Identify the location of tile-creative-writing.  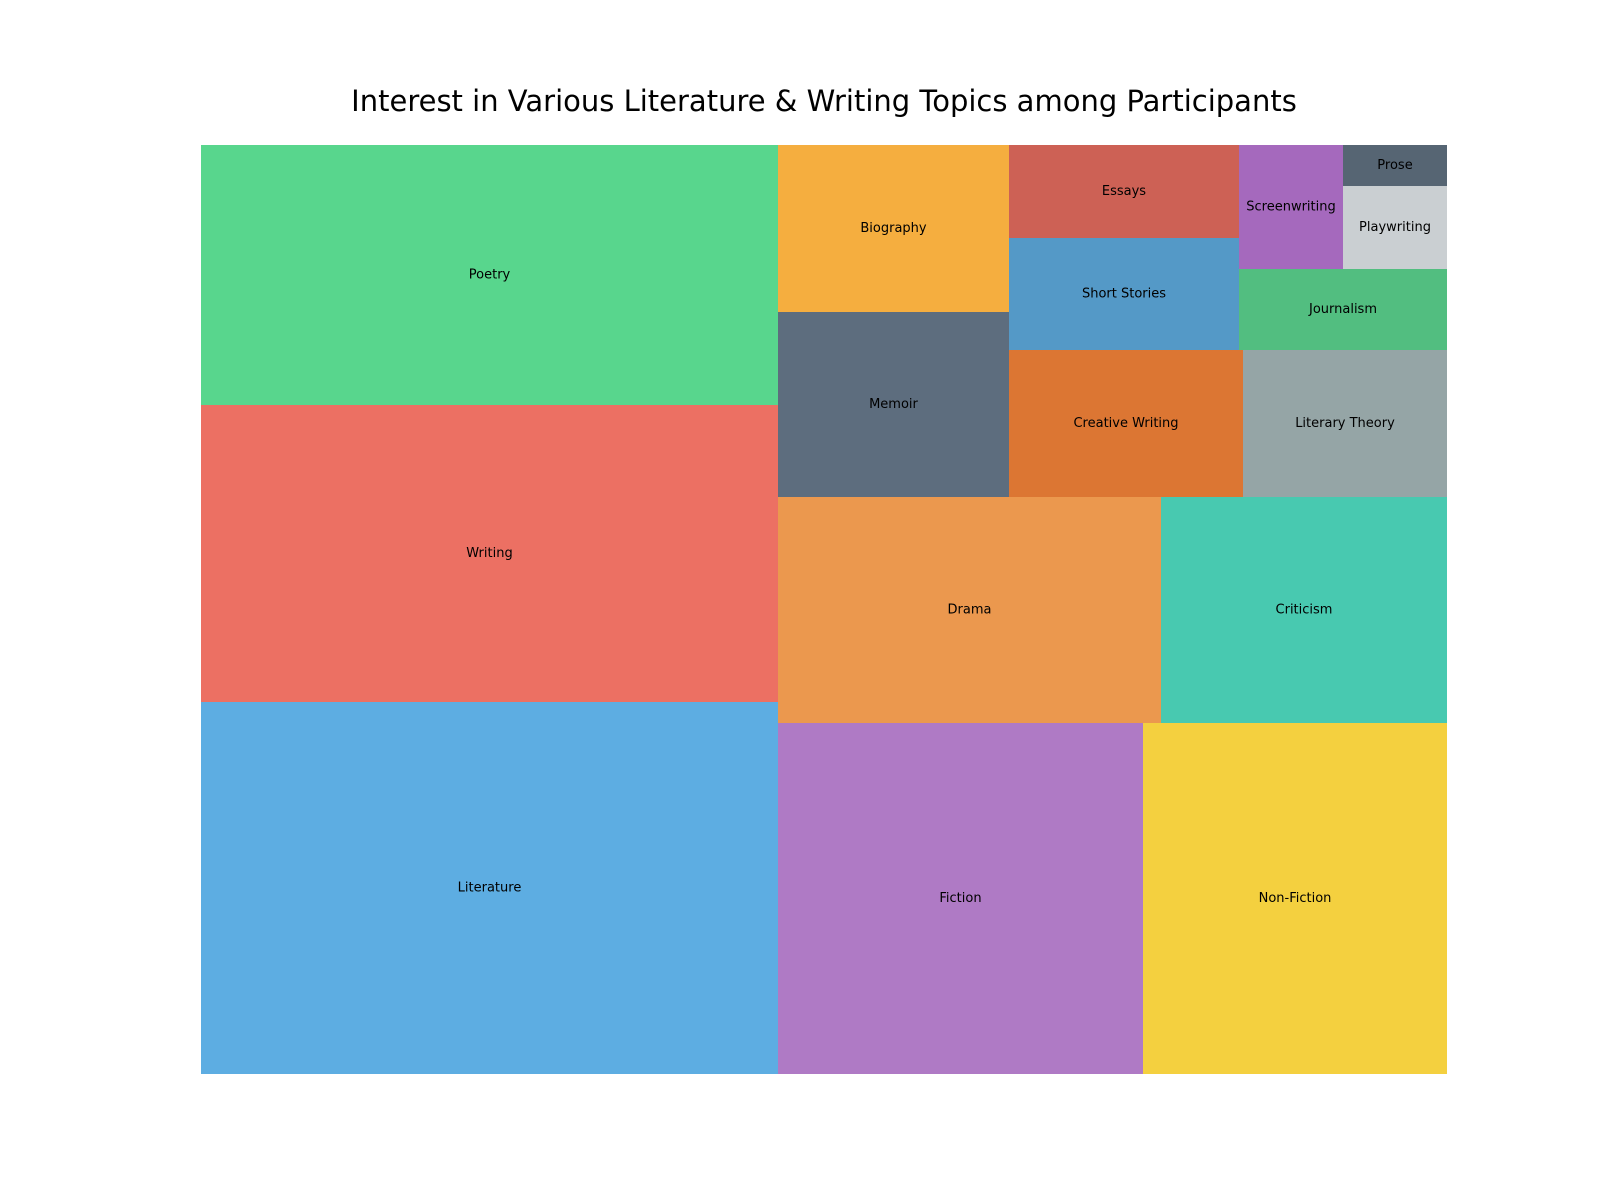
(1126, 423).